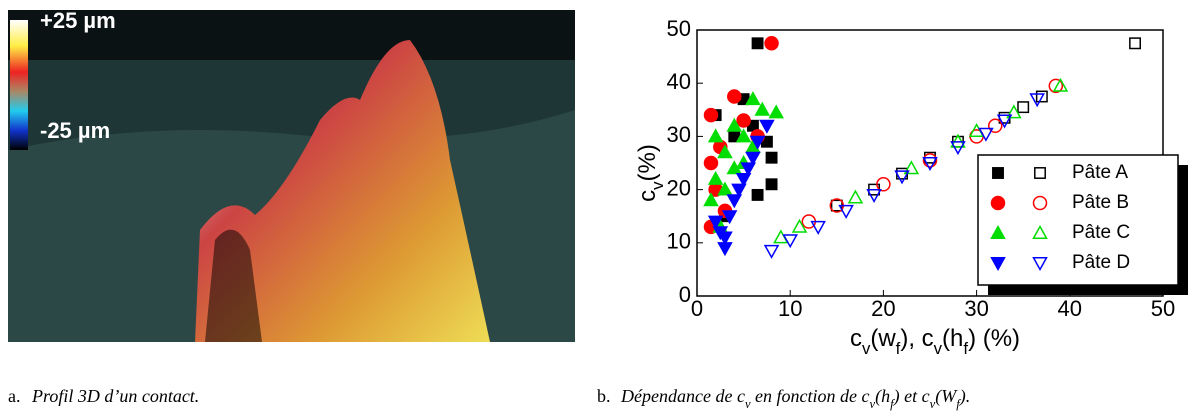  Describe the element at coordinates (75, 130) in the screenshot. I see `colorbar-bottom-label: -25 µm` at that location.